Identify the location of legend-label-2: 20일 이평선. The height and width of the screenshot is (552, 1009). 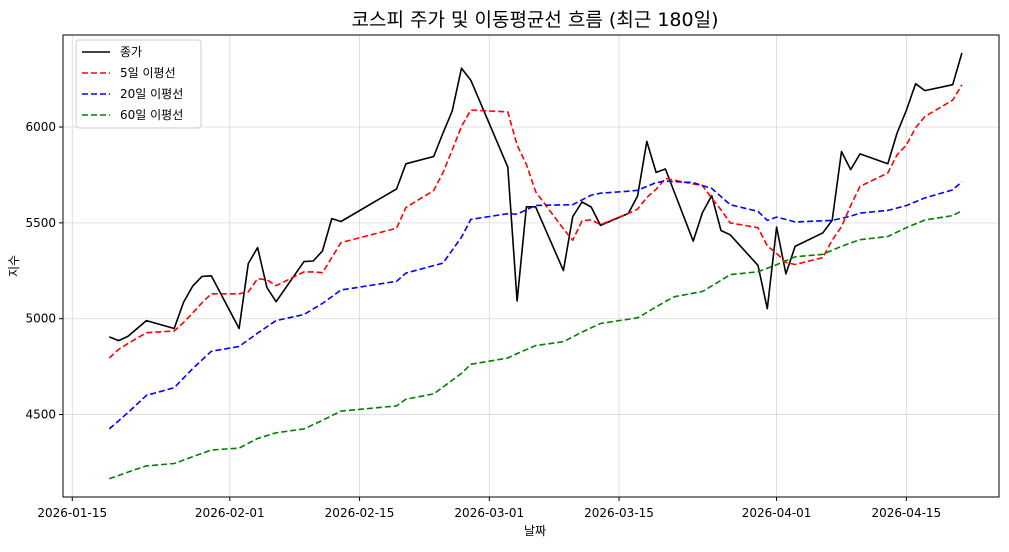
(151, 94).